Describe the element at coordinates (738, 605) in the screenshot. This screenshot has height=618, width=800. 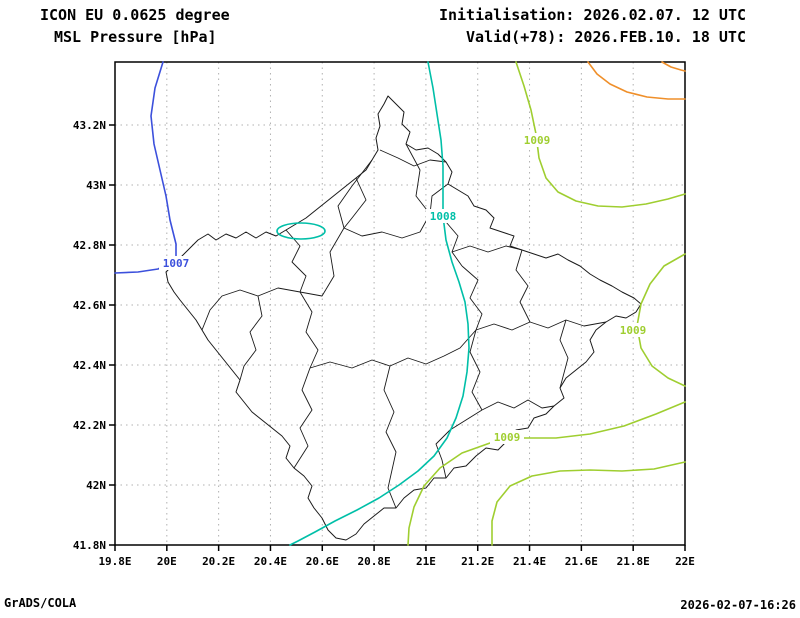
I see `creation-timestamp: 2026-02-07-16:26` at that location.